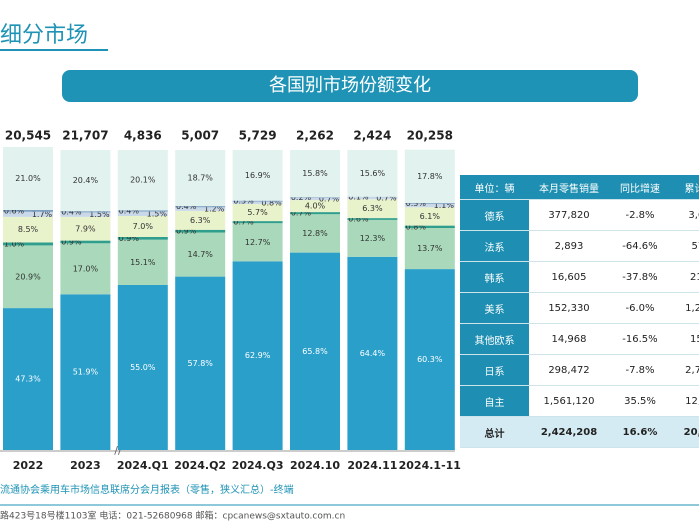 This screenshot has height=525, width=699. What do you see at coordinates (640, 401) in the screenshot?
I see `table-cell: 35.5%` at bounding box center [640, 401].